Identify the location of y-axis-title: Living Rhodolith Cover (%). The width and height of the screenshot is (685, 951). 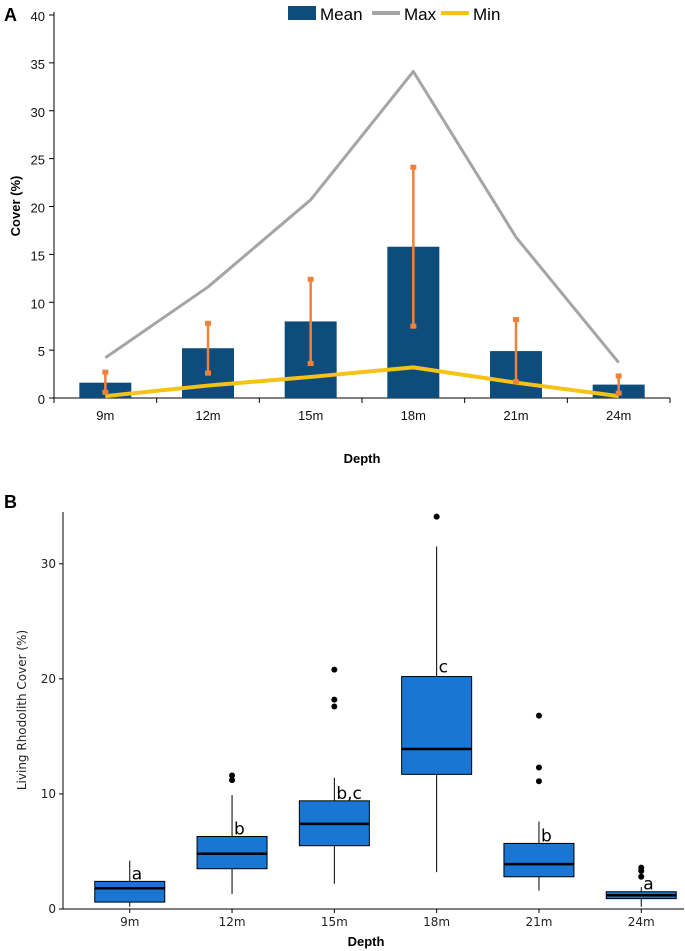
(22, 710).